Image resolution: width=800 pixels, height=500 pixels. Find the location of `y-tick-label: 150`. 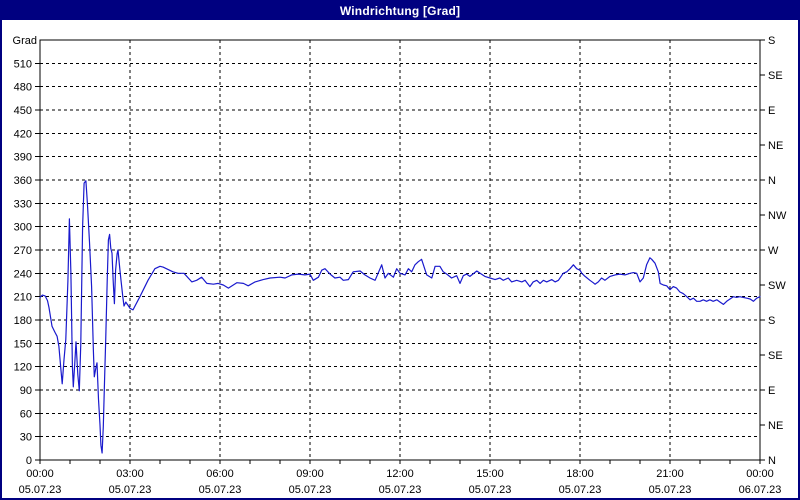

y-tick-label: 150 is located at coordinates (23, 344).